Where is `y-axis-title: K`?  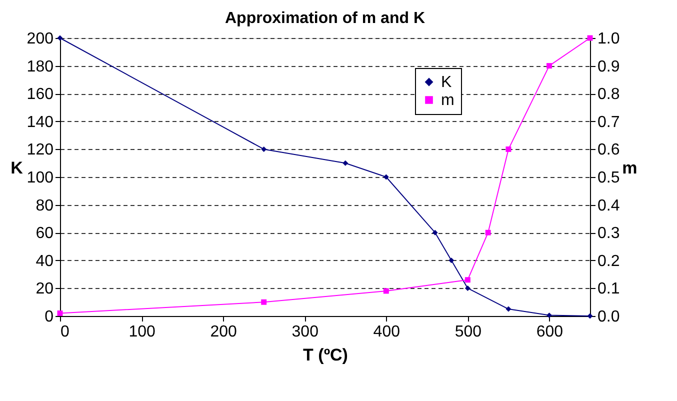 y-axis-title: K is located at coordinates (17, 168).